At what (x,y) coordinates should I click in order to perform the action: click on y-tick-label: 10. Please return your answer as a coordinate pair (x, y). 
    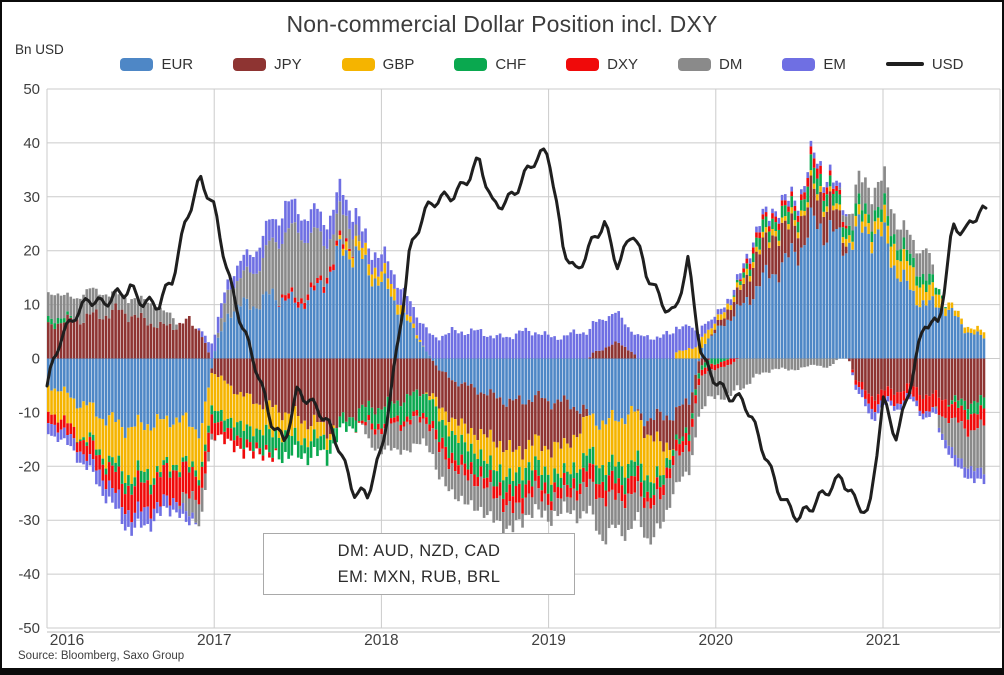
    Looking at the image, I should click on (31, 305).